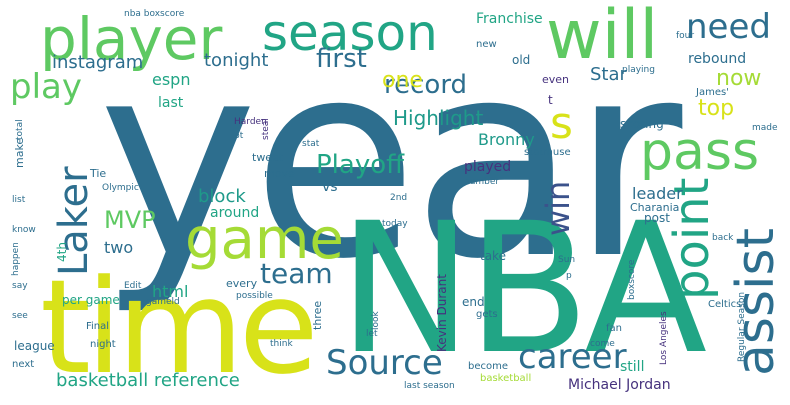 This screenshot has height=405, width=790. Describe the element at coordinates (91, 300) in the screenshot. I see `word-per-game: per game` at that location.